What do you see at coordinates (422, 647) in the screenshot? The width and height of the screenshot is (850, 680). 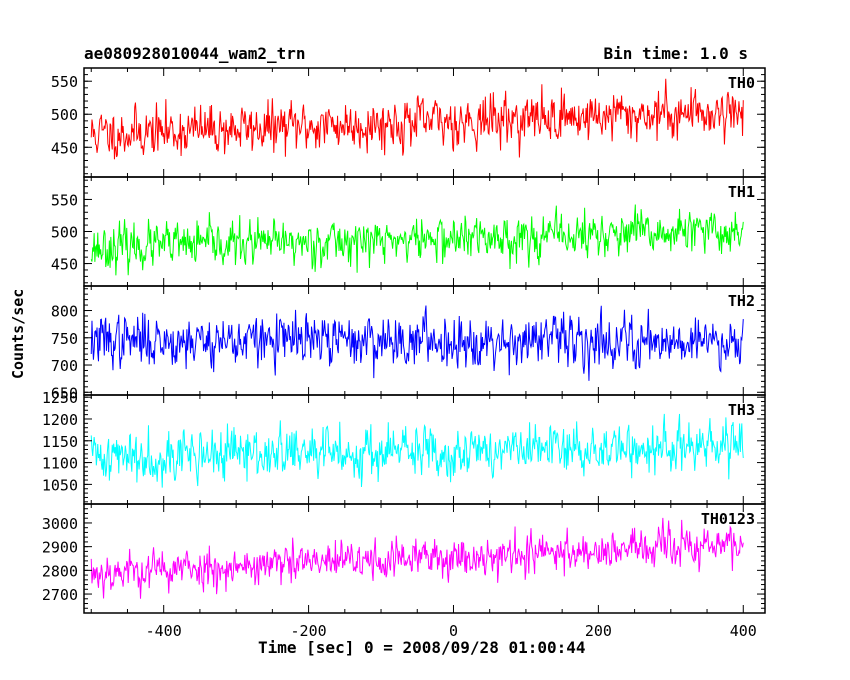 I see `x-axis-label: Time [sec] 0 = 2008/09/28 01:00:44` at bounding box center [422, 647].